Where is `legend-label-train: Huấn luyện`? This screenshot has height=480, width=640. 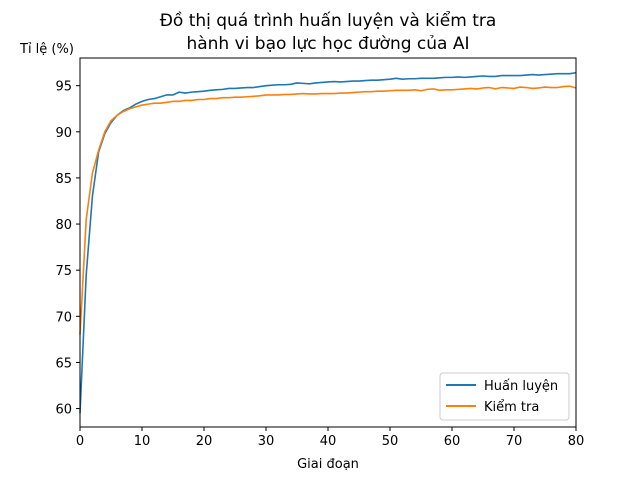 legend-label-train: Huấn luyện is located at coordinates (521, 386).